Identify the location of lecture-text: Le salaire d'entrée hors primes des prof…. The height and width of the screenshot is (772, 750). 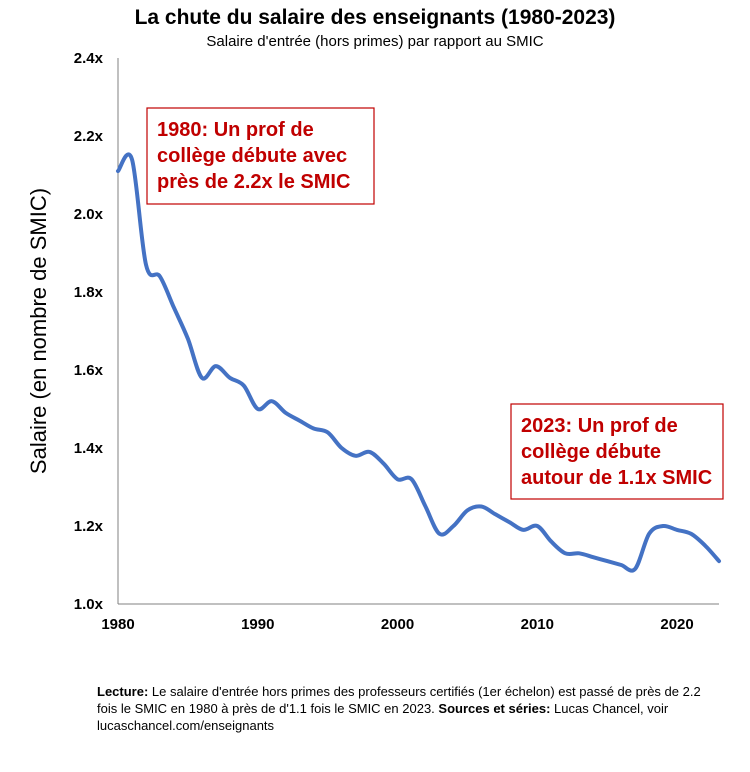
(399, 700).